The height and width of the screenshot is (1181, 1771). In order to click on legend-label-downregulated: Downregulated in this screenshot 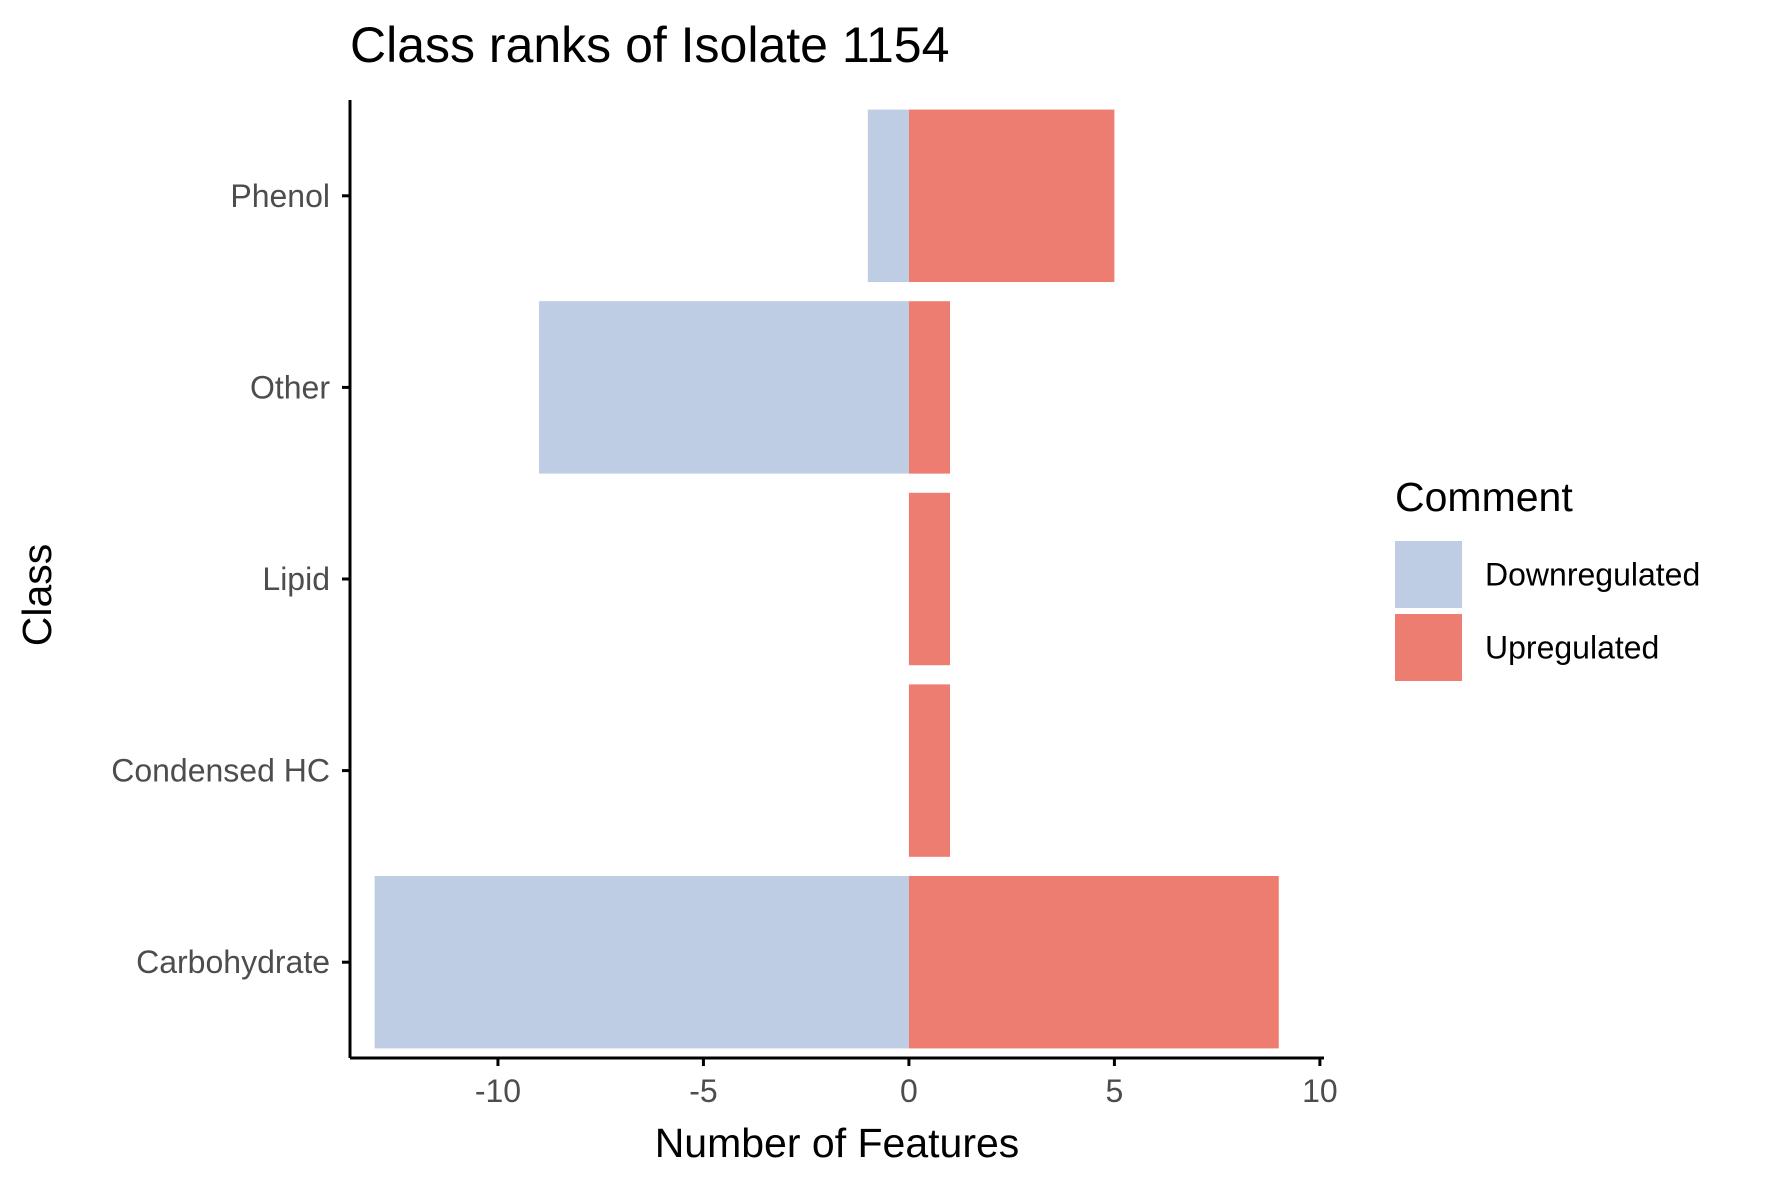, I will do `click(1592, 575)`.